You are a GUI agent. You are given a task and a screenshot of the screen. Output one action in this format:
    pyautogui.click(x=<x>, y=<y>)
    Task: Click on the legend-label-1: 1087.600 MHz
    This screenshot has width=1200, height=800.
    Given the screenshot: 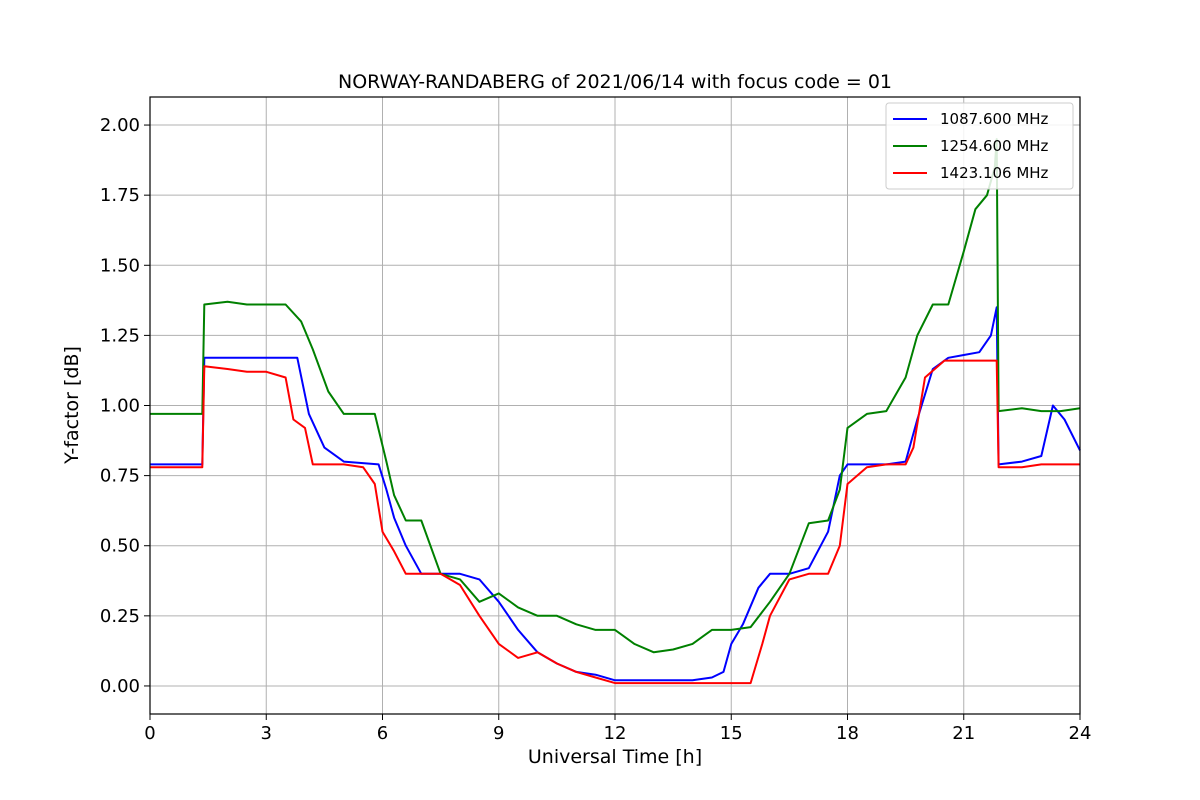 What is the action you would take?
    pyautogui.click(x=994, y=119)
    